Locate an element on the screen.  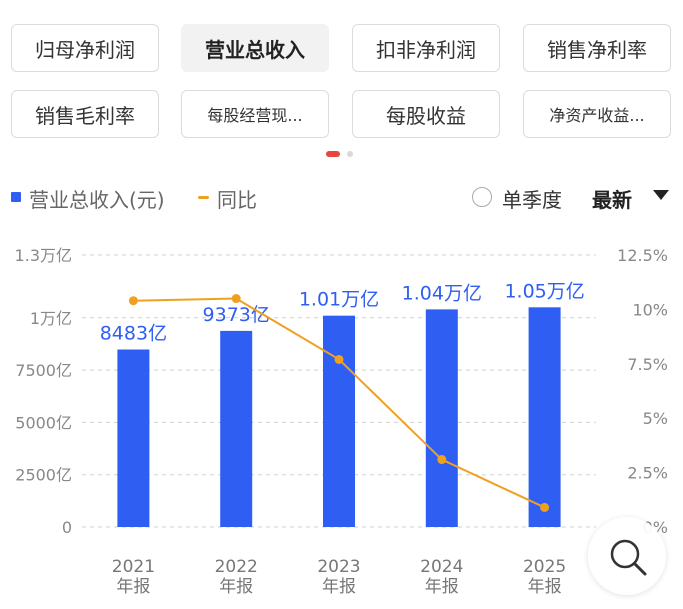
tab-net-profit-non-recurring: 扣非净利润 is located at coordinates (426, 48).